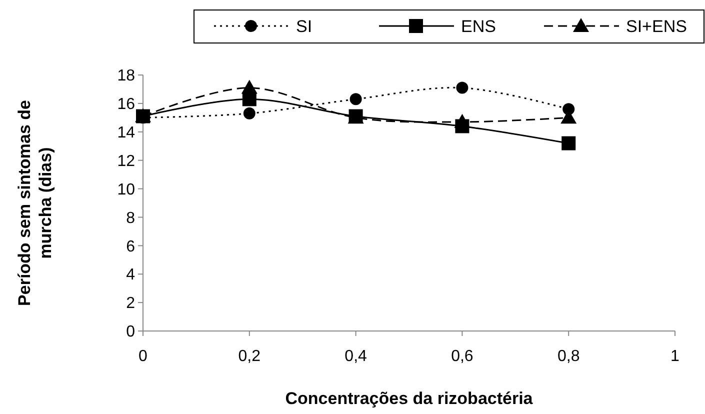 The height and width of the screenshot is (414, 705). Describe the element at coordinates (356, 356) in the screenshot. I see `x-tick-label: 0,4` at that location.